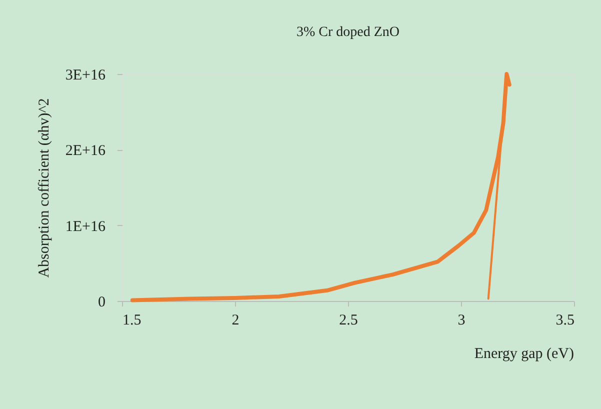  Describe the element at coordinates (44, 188) in the screenshot. I see `y-axis-title: Absorption cofficient (αhv)^2` at that location.